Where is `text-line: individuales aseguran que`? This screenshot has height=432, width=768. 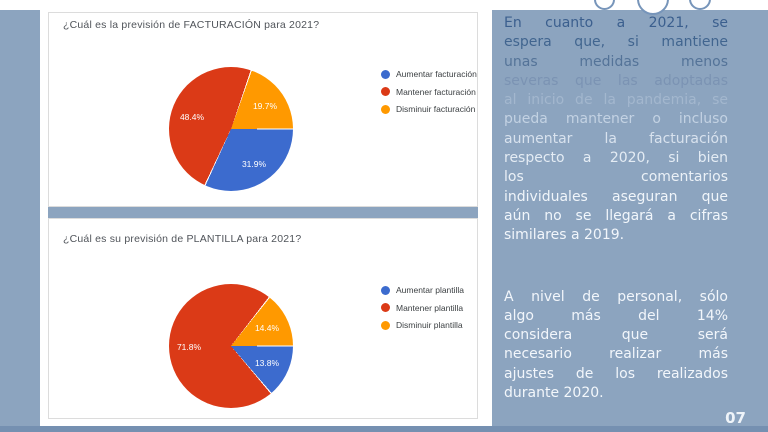 text-line: individuales aseguran que is located at coordinates (616, 196).